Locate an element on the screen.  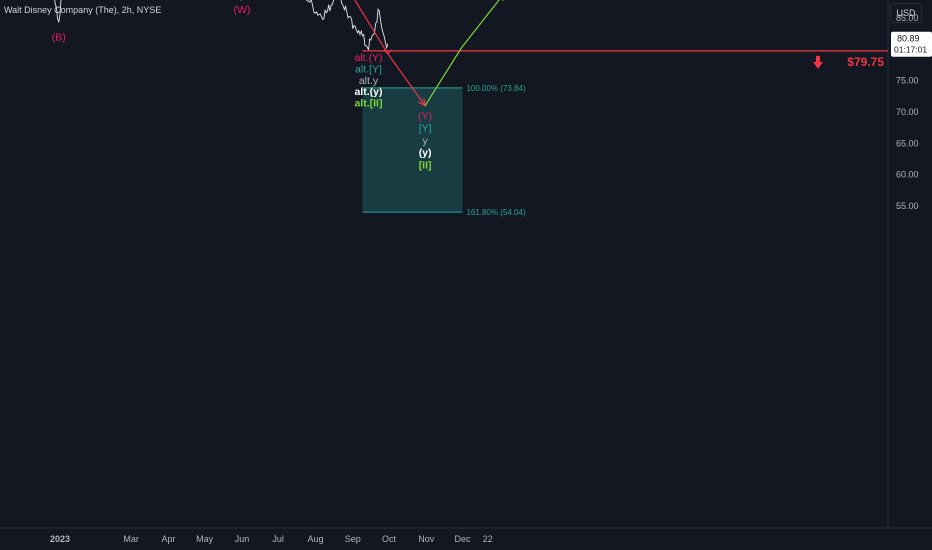
price-line is located at coordinates (221, 25).